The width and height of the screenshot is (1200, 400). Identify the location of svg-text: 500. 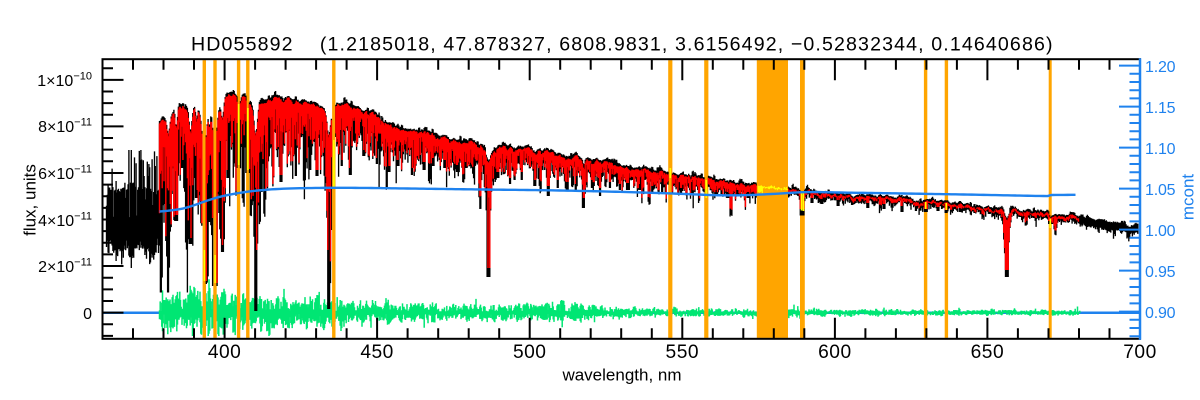
(530, 352).